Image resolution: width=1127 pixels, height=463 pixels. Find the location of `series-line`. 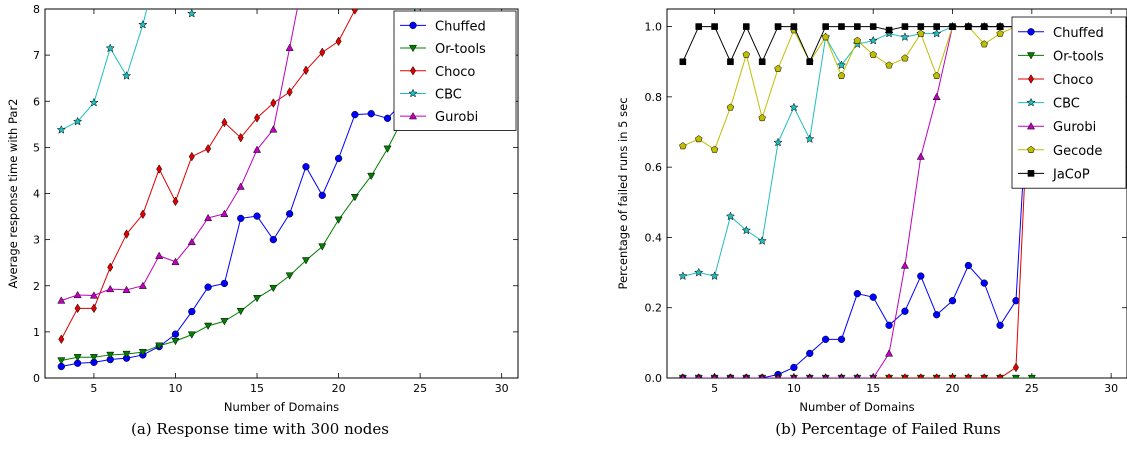

series-line is located at coordinates (849, 88).